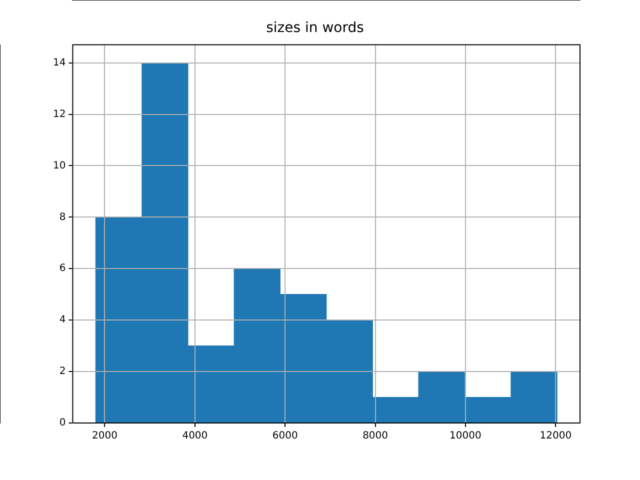  I want to click on y-tick-label: 14, so click(59, 62).